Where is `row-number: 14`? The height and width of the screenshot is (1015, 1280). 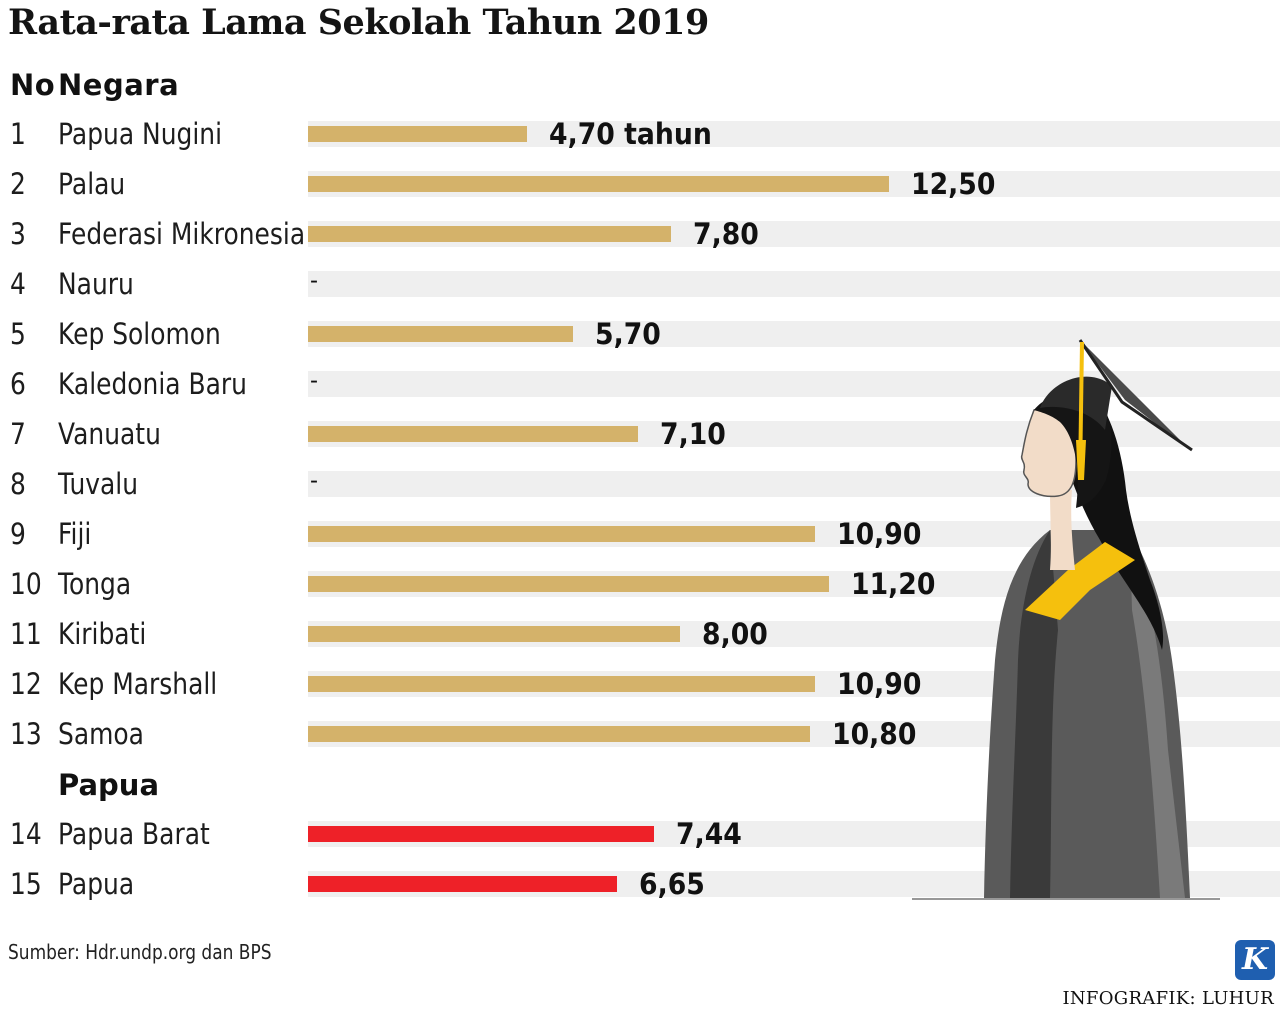
row-number: 14 is located at coordinates (26, 834).